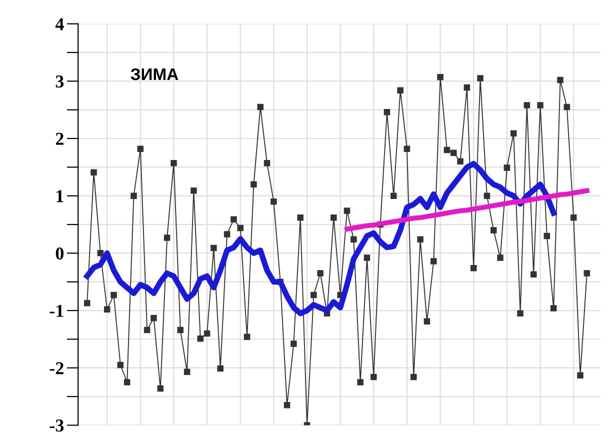 This screenshot has width=615, height=433. Describe the element at coordinates (59, 24) in the screenshot. I see `y-tick-label: 4` at that location.